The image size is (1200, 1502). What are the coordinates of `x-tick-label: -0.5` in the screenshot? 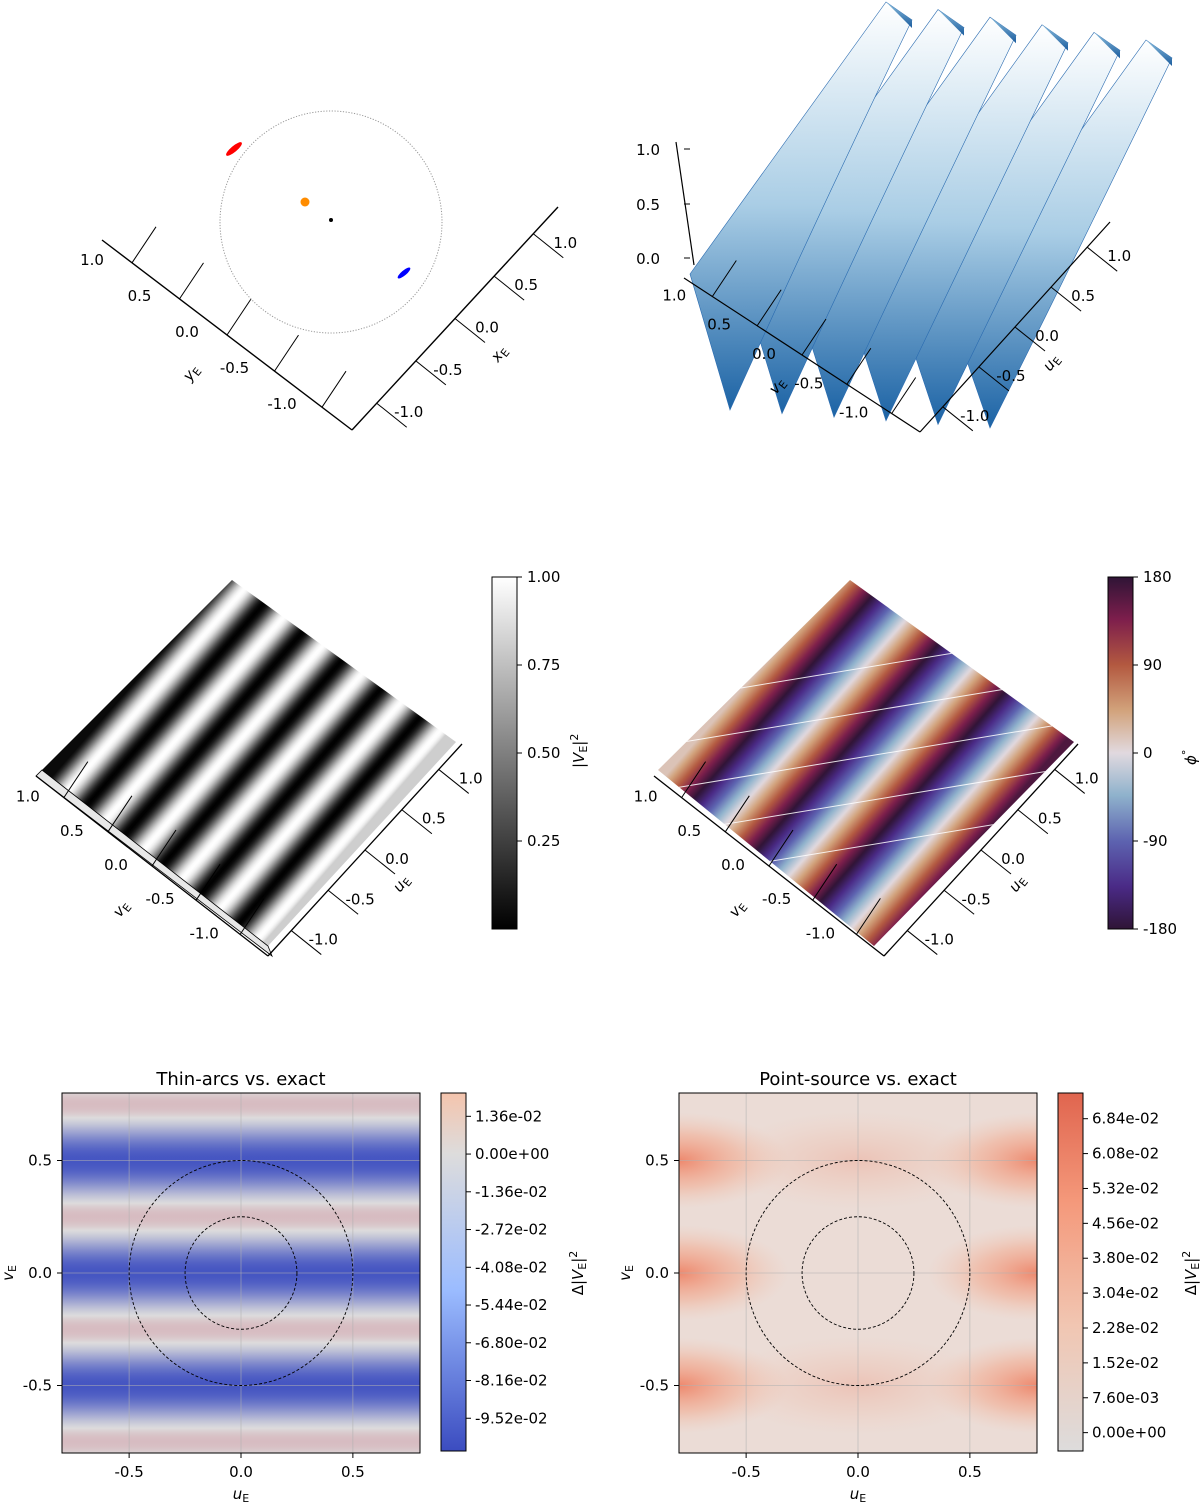 It's located at (745, 1472).